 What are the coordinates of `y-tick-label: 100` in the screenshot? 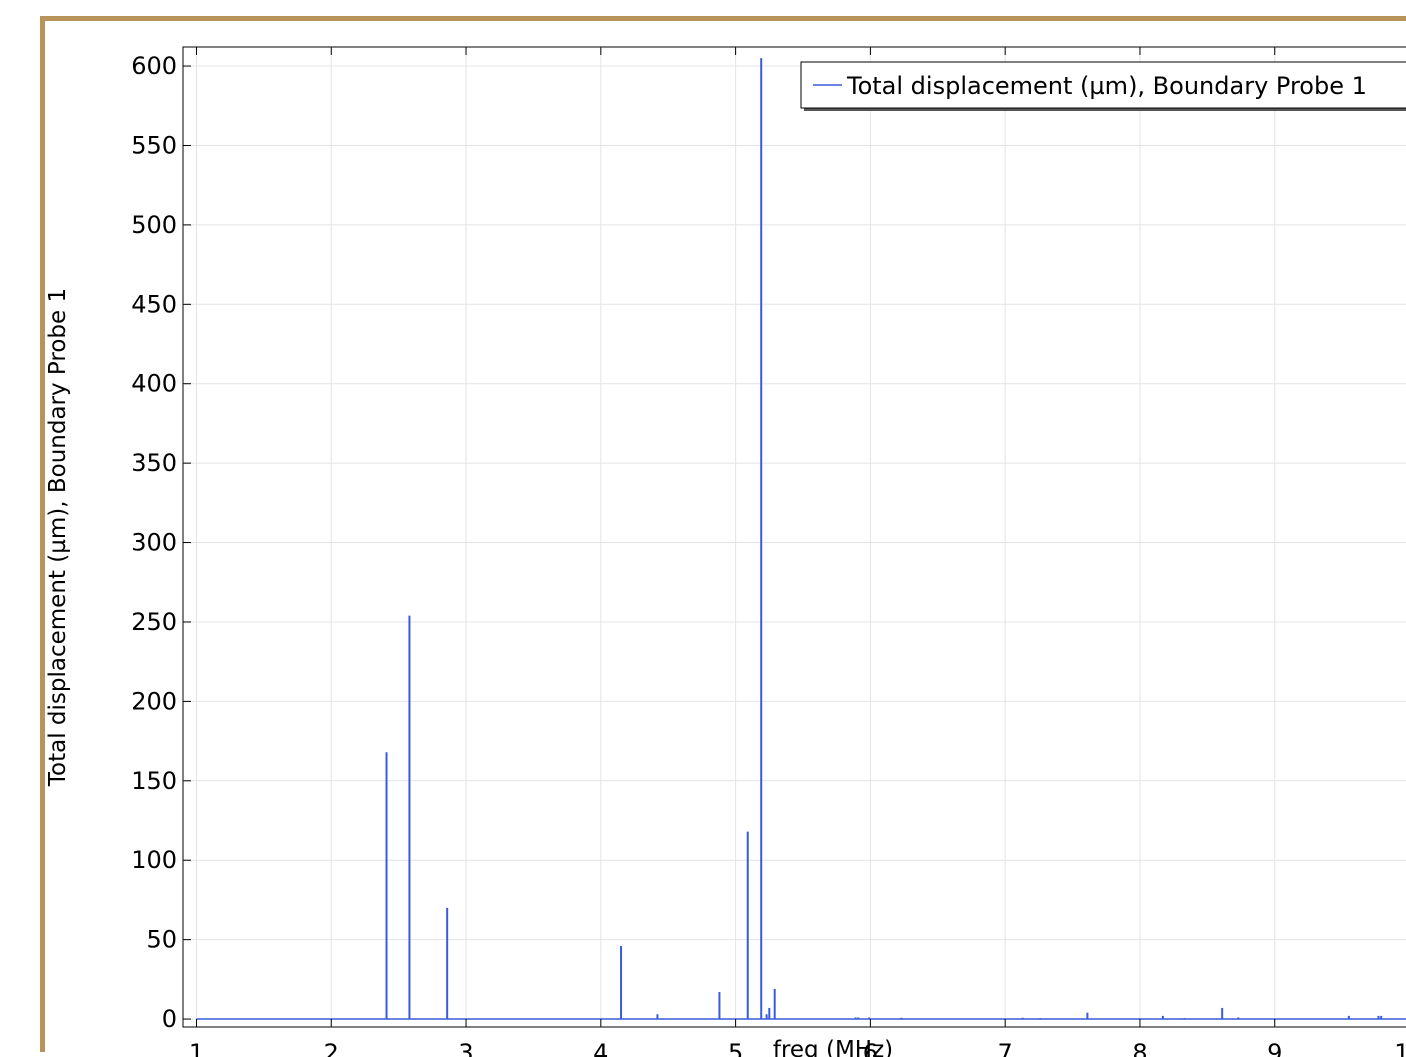 It's located at (154, 860).